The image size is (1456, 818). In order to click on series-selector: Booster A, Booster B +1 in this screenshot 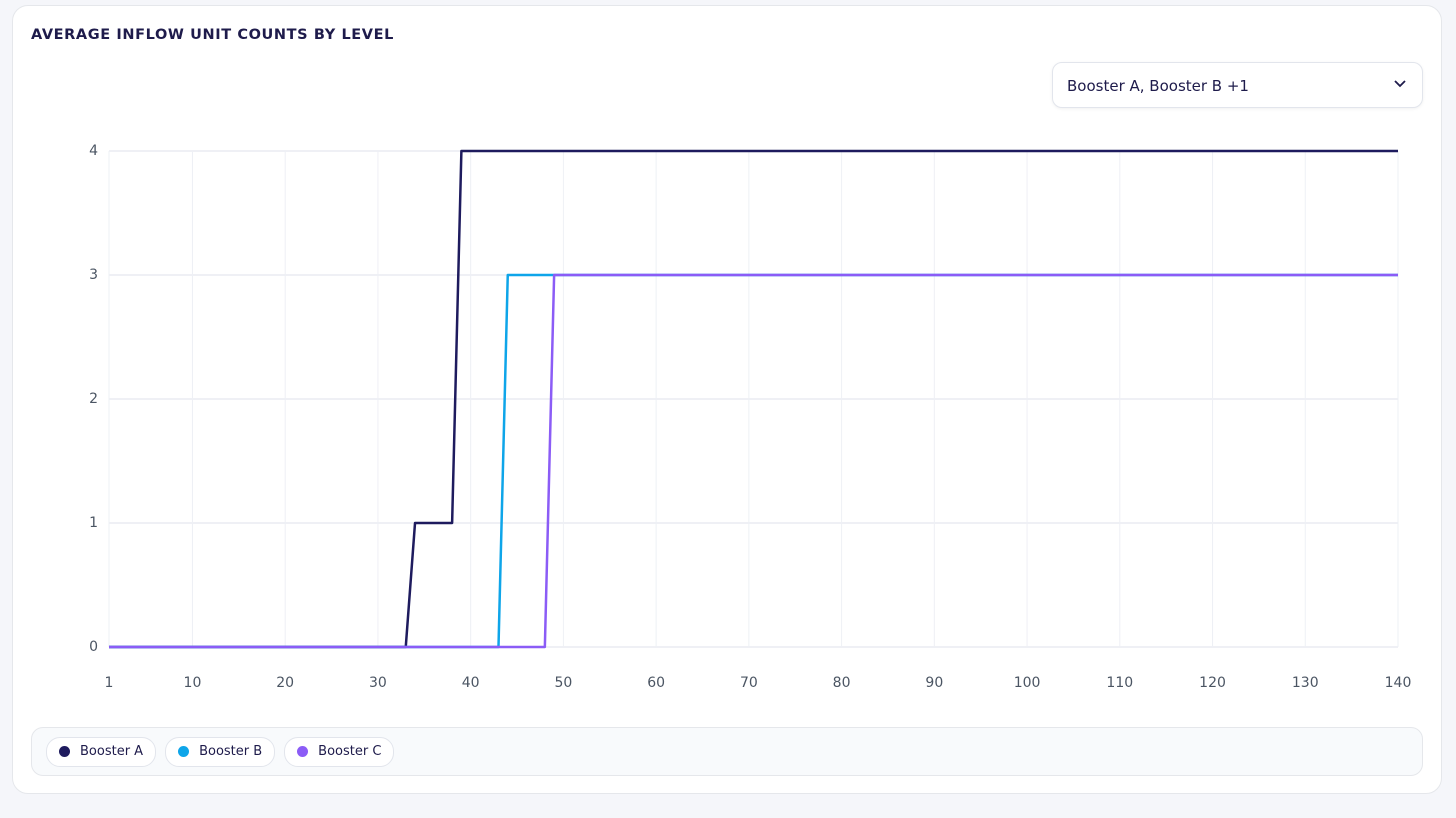, I will do `click(1237, 85)`.